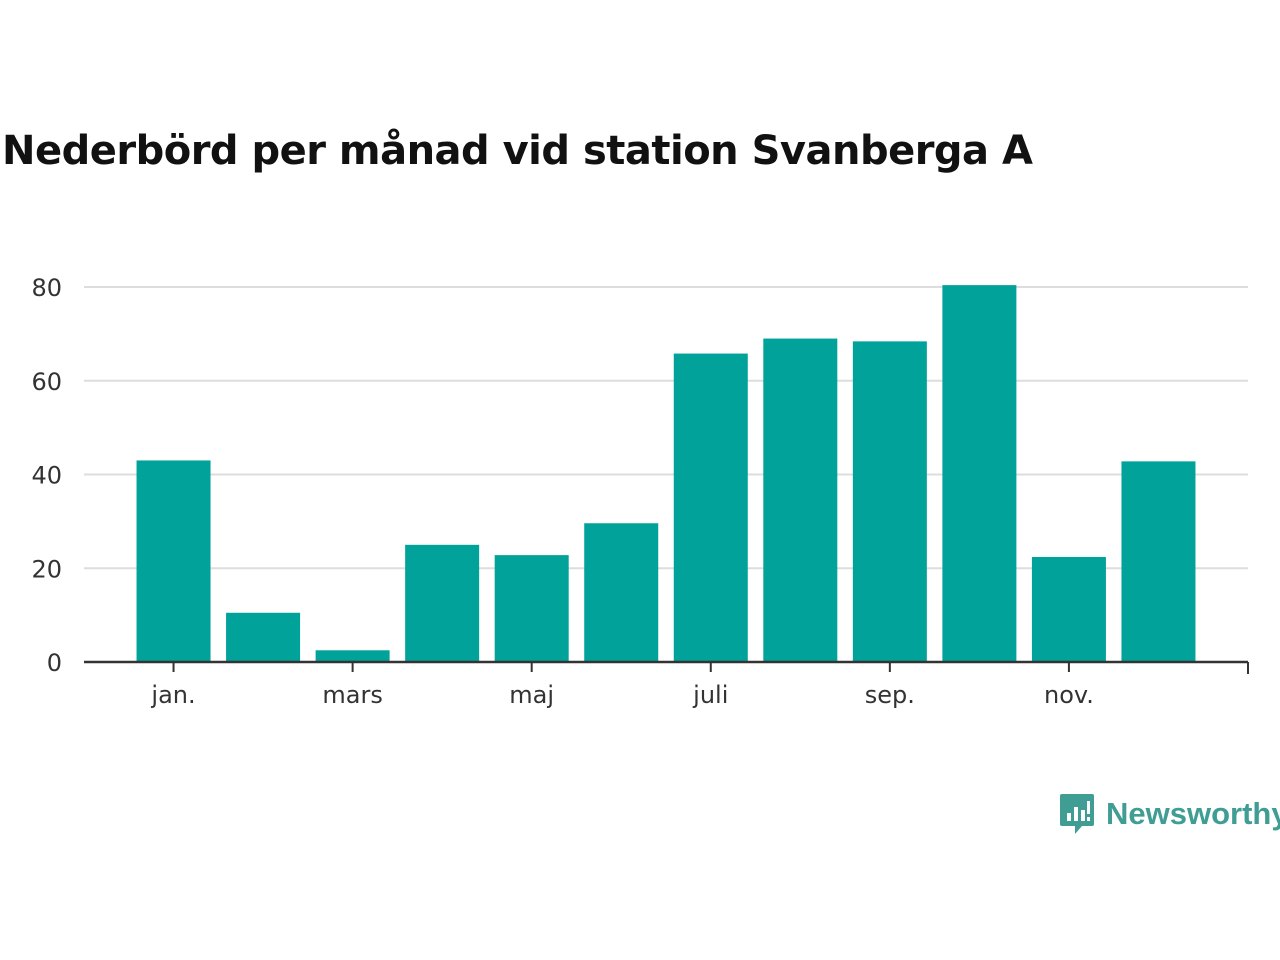 This screenshot has height=960, width=1280. What do you see at coordinates (710, 507) in the screenshot?
I see `bar-juli` at bounding box center [710, 507].